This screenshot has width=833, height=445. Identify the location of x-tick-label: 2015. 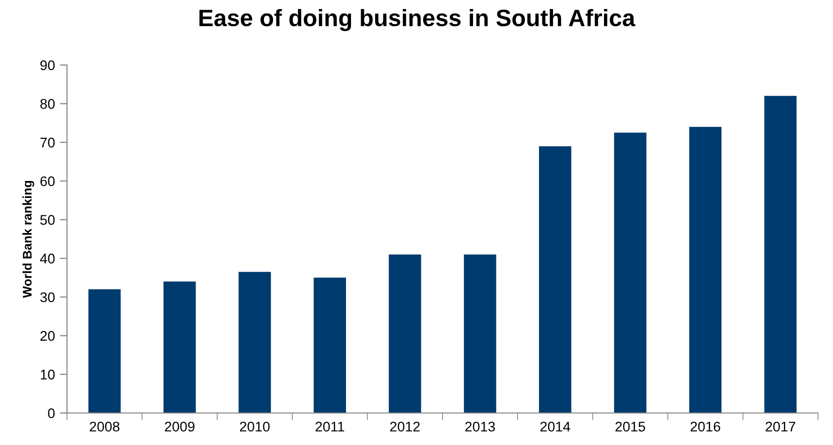
(631, 427).